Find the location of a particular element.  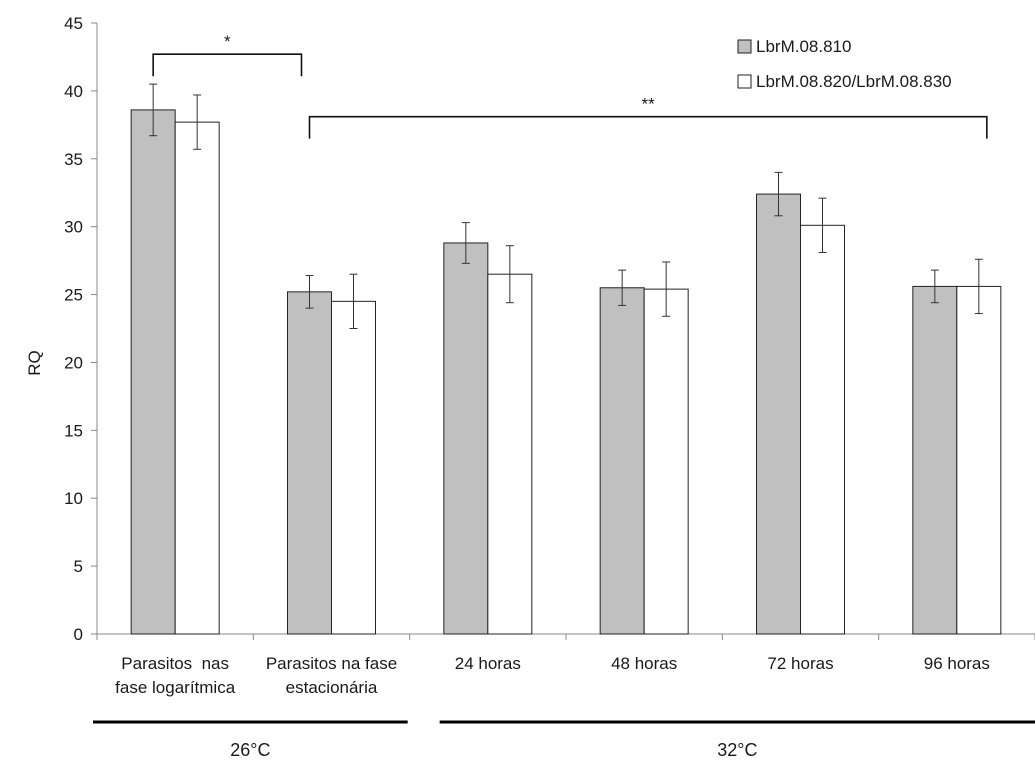

x-tick-label: 24 horas is located at coordinates (488, 663).